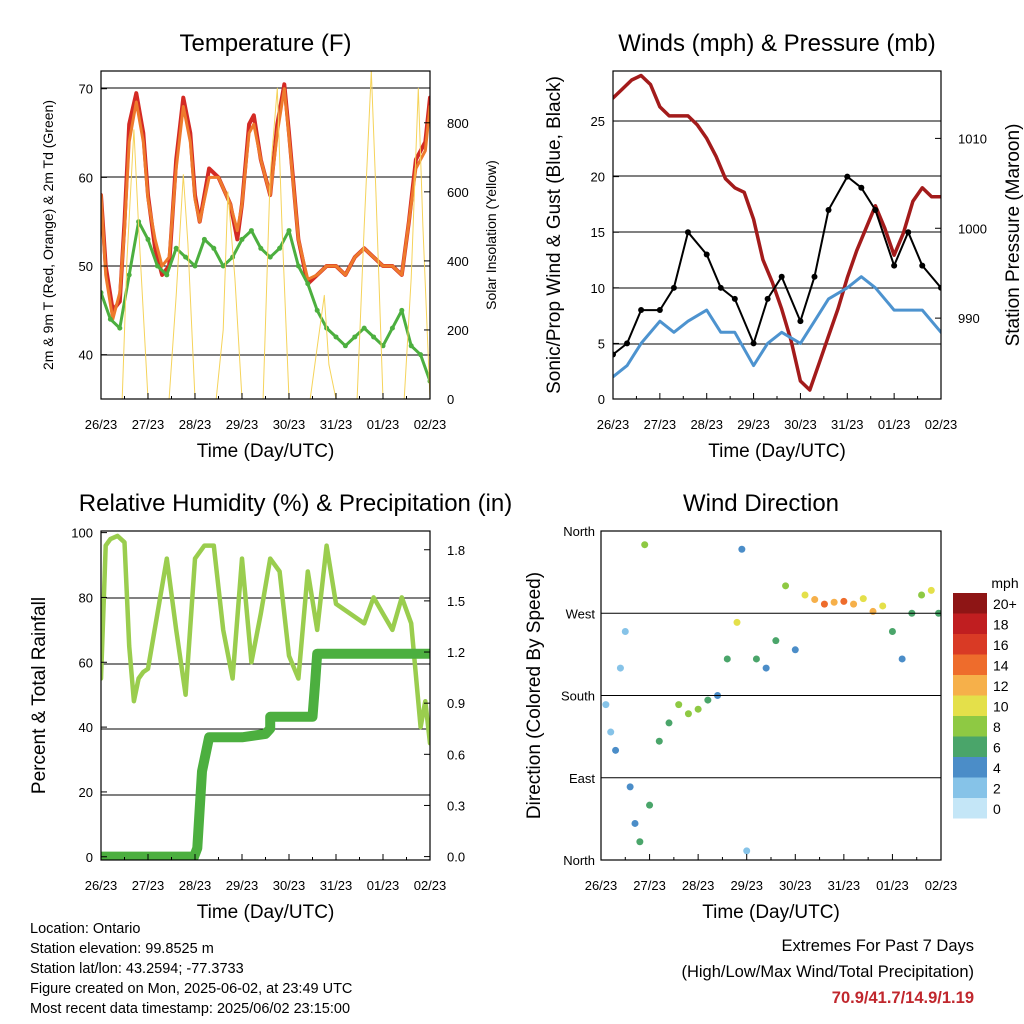 Image resolution: width=1024 pixels, height=1024 pixels. What do you see at coordinates (581, 613) in the screenshot?
I see `wind_direction-ytick-label: West` at bounding box center [581, 613].